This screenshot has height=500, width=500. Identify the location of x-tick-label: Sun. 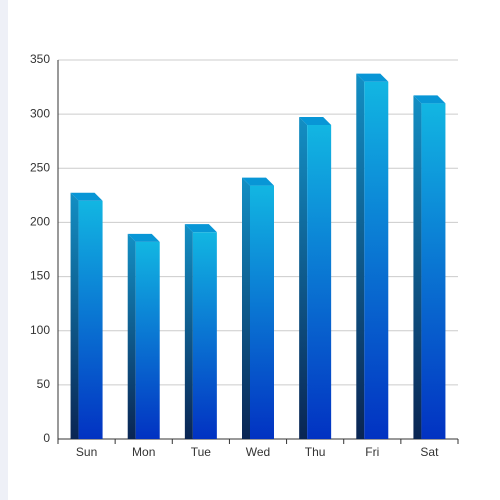
(86, 452).